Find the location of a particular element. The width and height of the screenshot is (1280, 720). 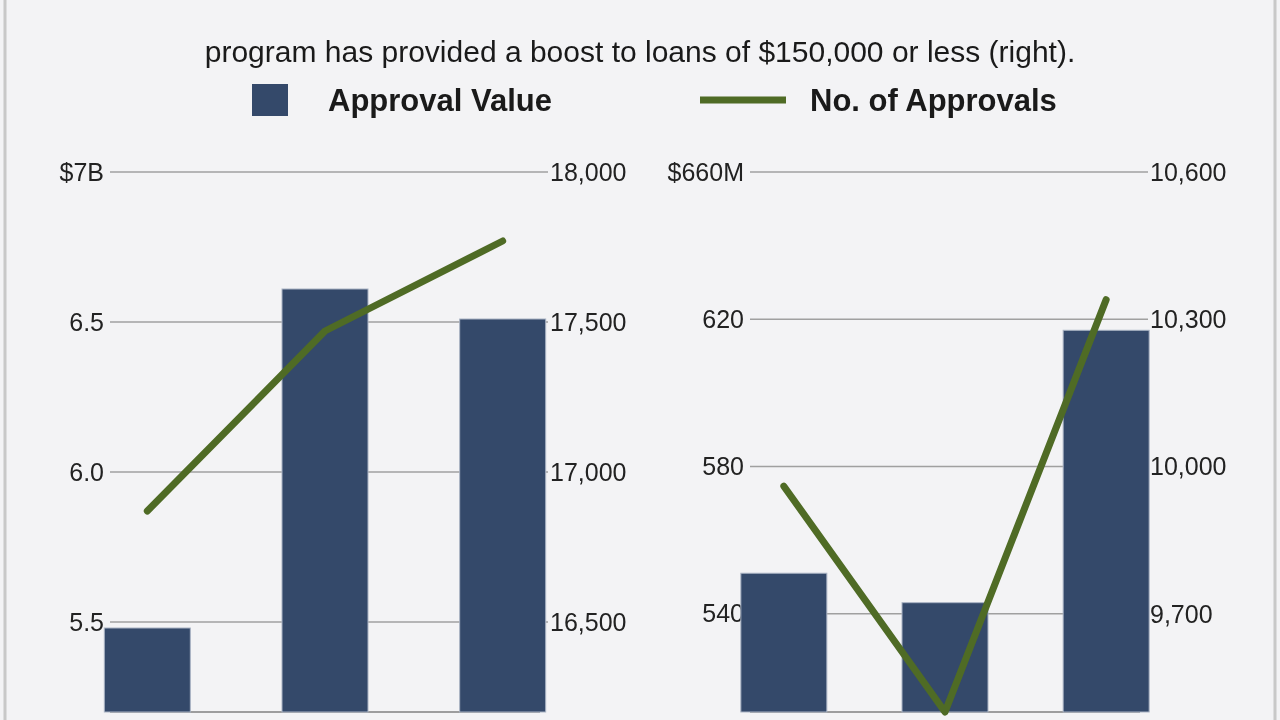

y-tick-label: 580 is located at coordinates (723, 466).